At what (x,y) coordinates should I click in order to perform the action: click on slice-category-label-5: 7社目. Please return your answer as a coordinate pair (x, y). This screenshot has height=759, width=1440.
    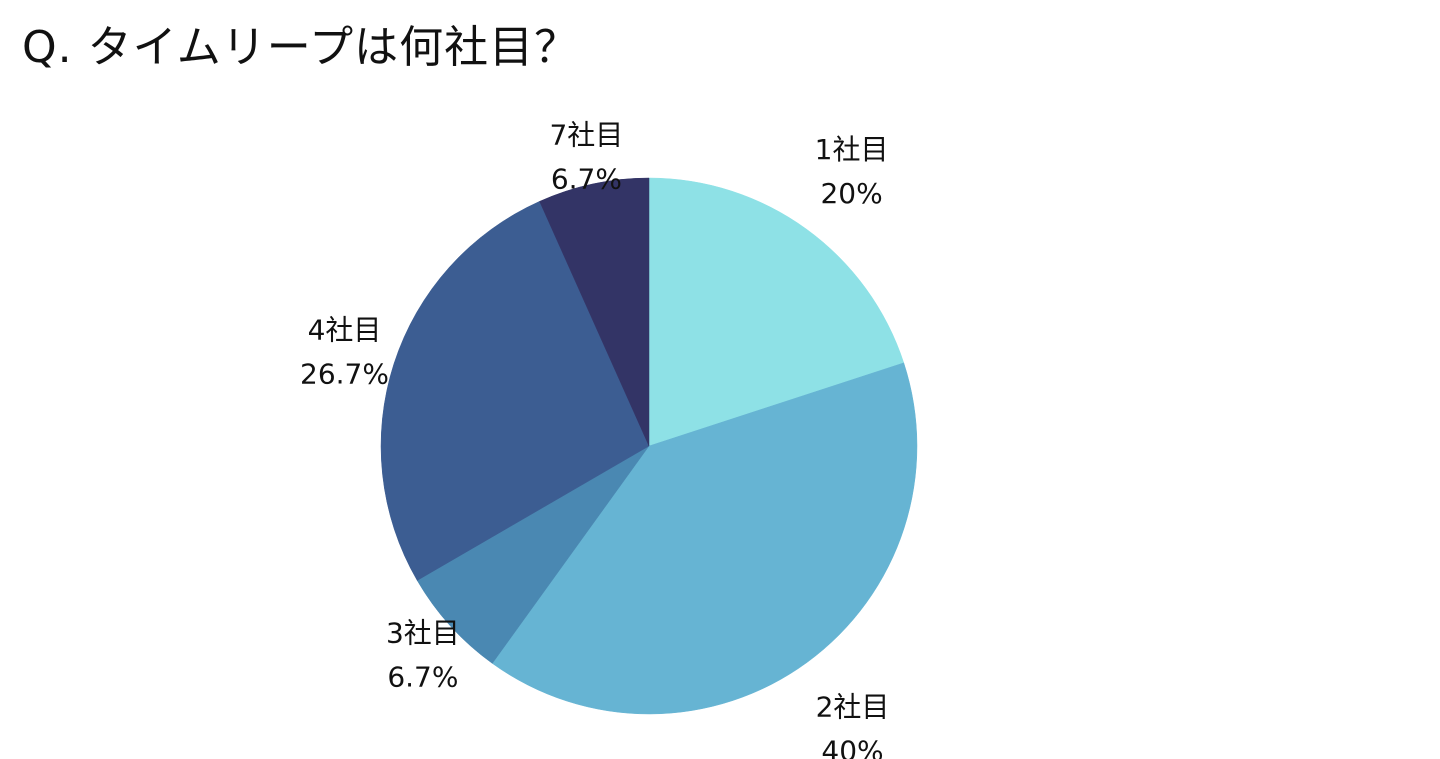
    Looking at the image, I should click on (586, 135).